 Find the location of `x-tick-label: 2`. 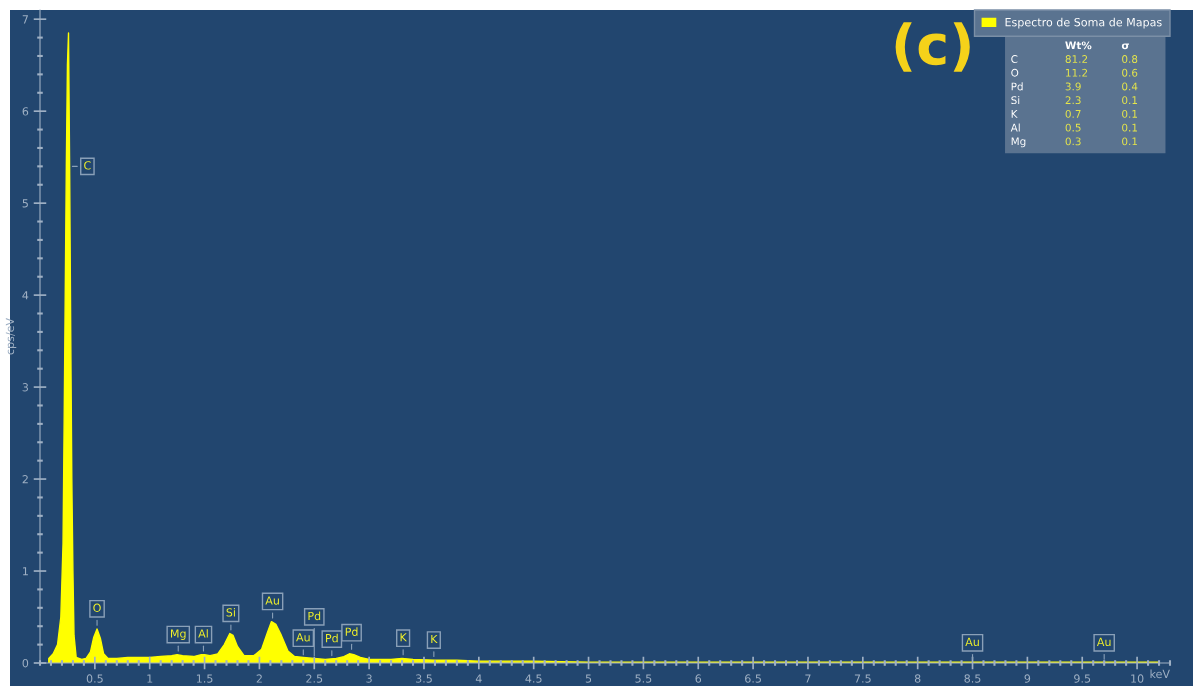

x-tick-label: 2 is located at coordinates (259, 678).